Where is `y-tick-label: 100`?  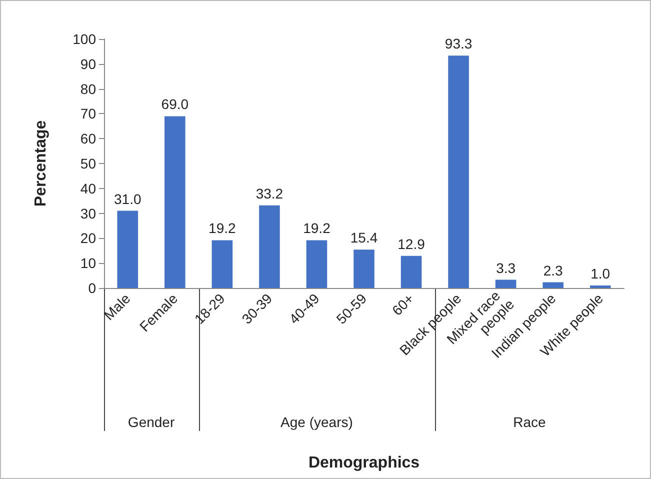 y-tick-label: 100 is located at coordinates (84, 39).